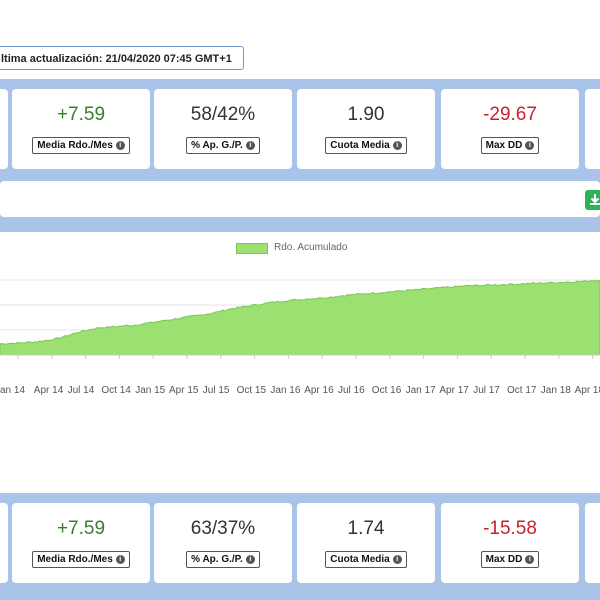  I want to click on stat-top-card-0: +7.59 Media Rdo./Mes i, so click(81, 129).